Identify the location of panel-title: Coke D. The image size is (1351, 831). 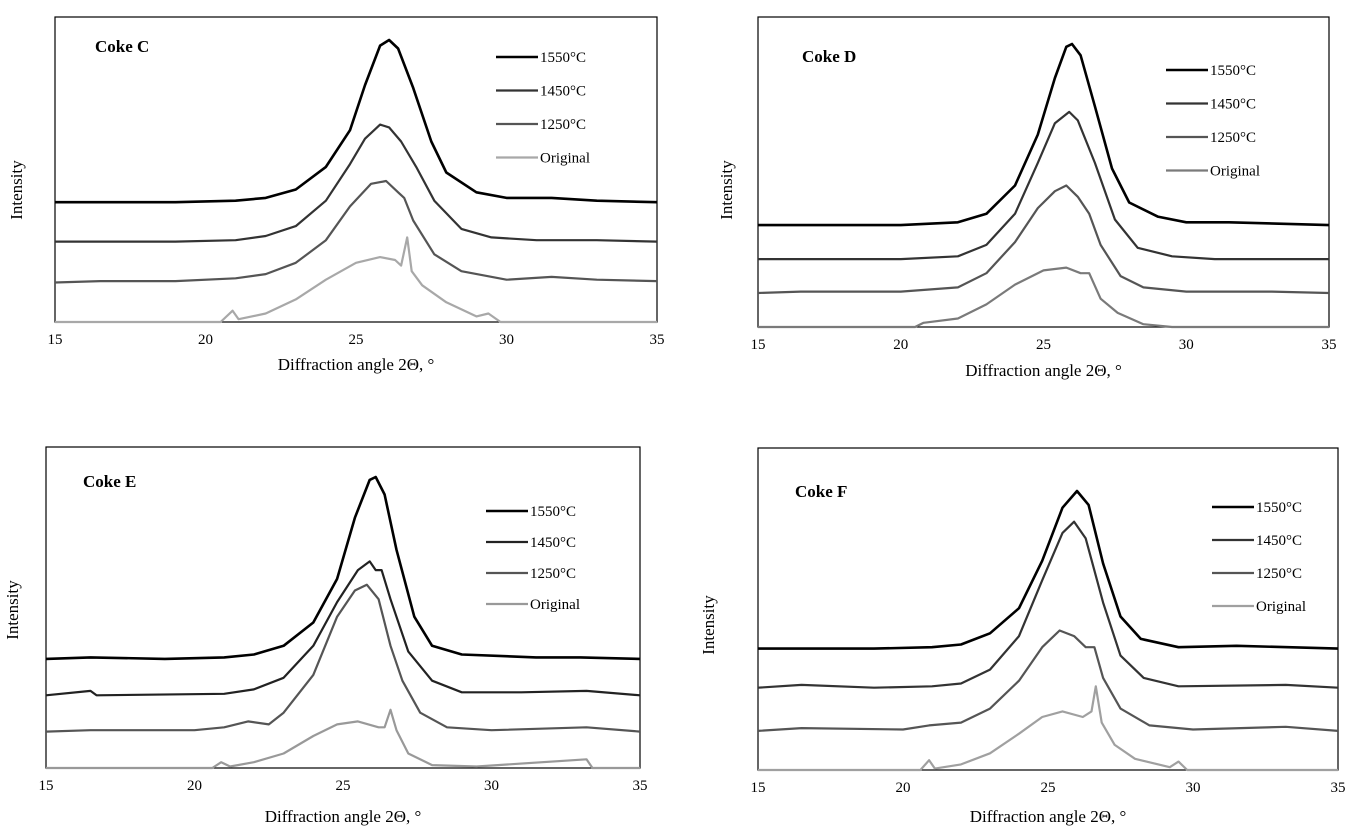
(829, 56).